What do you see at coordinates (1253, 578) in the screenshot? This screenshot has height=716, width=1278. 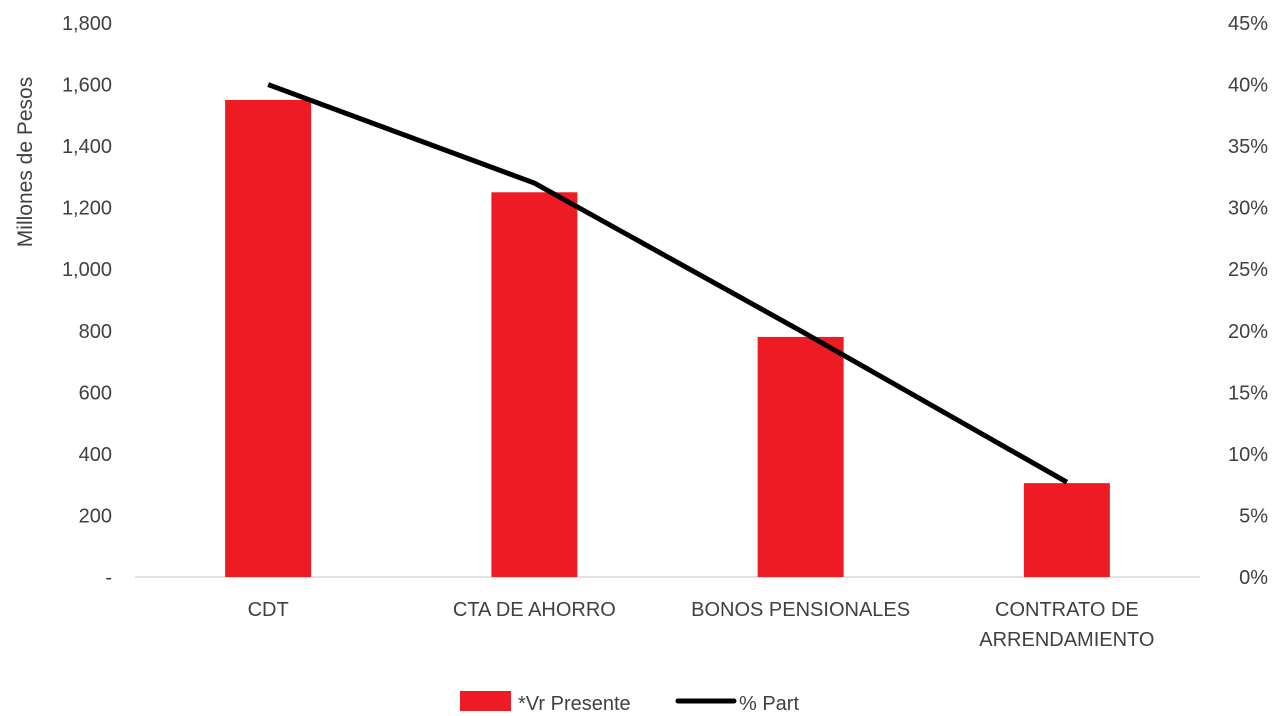 I see `y2-tick-label: 0%` at bounding box center [1253, 578].